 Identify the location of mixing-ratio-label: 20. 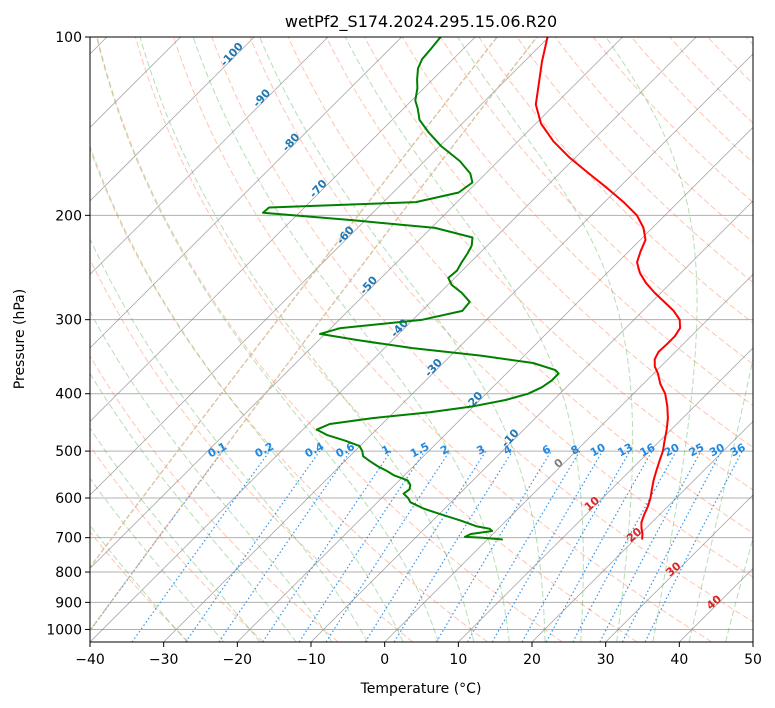
(672, 450).